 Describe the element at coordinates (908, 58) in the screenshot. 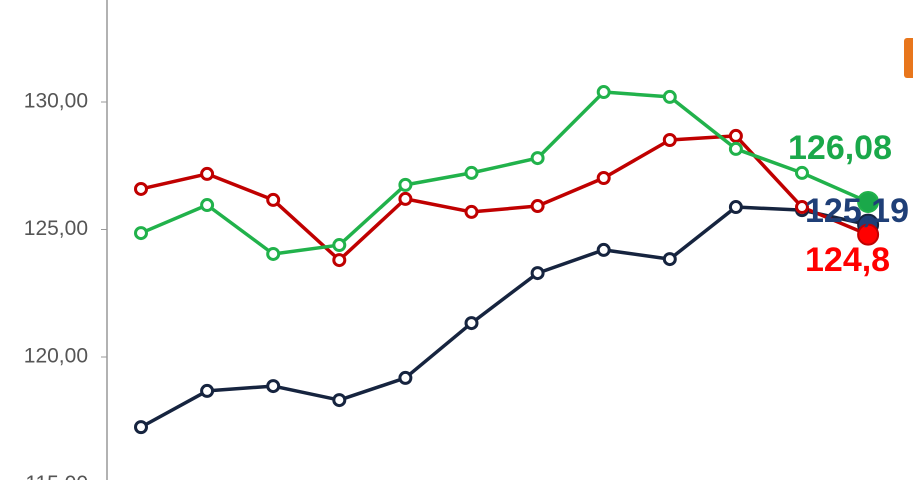

I see `icon` at that location.